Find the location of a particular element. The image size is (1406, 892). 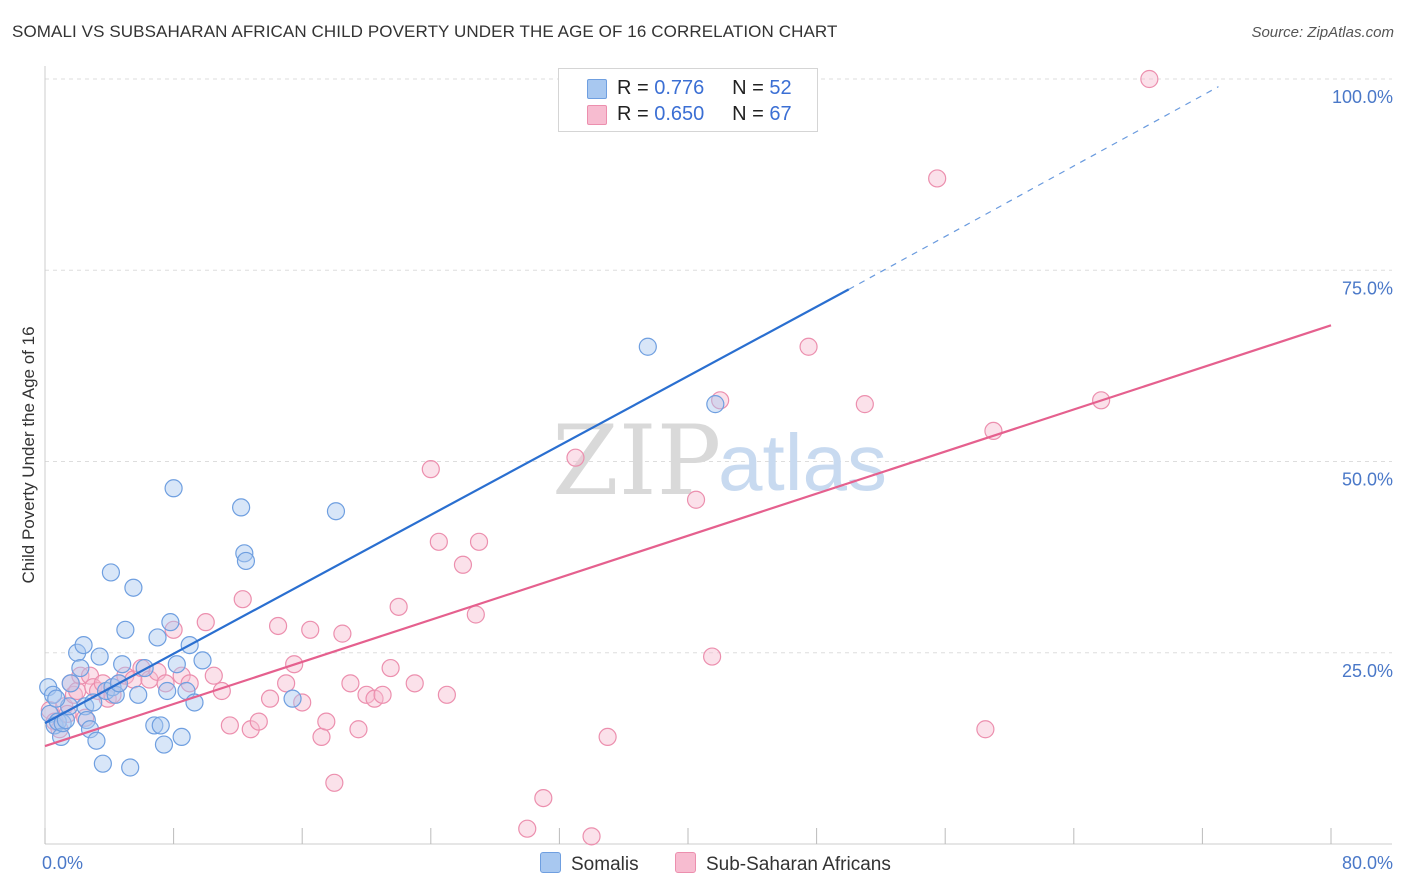

somali-trend-extension is located at coordinates (1033, 188).